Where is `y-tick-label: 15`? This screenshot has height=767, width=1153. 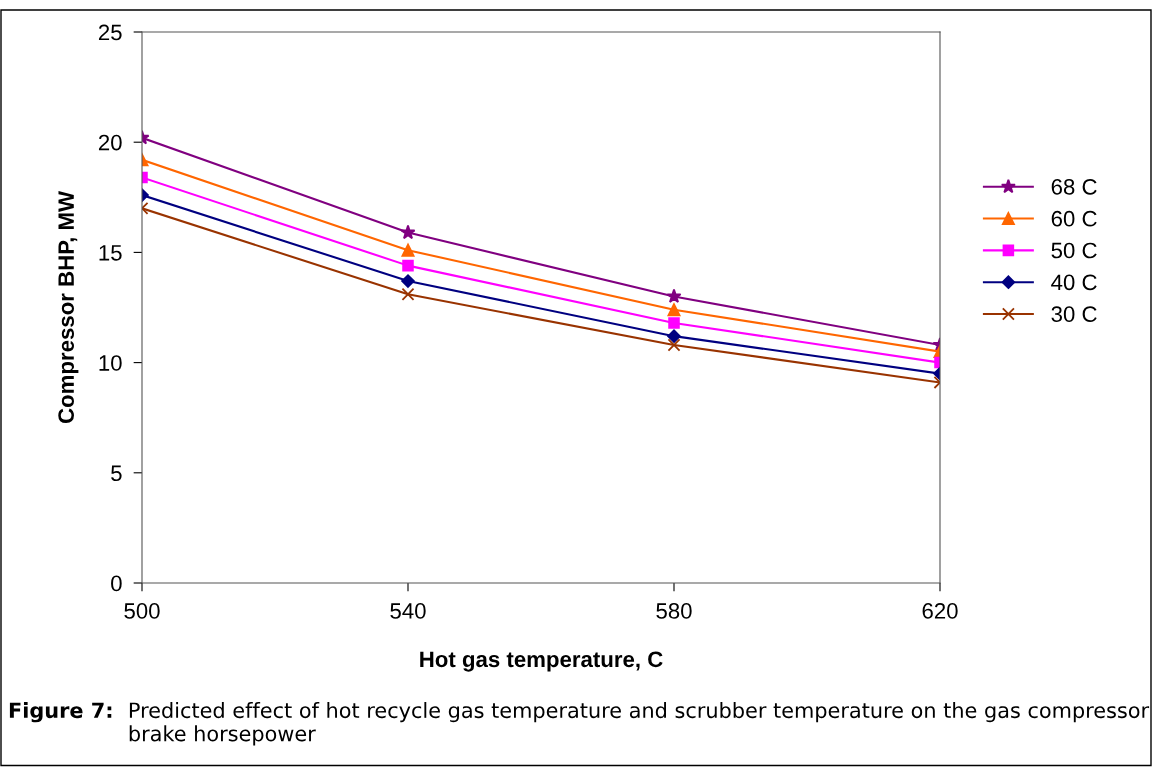 y-tick-label: 15 is located at coordinates (110, 253).